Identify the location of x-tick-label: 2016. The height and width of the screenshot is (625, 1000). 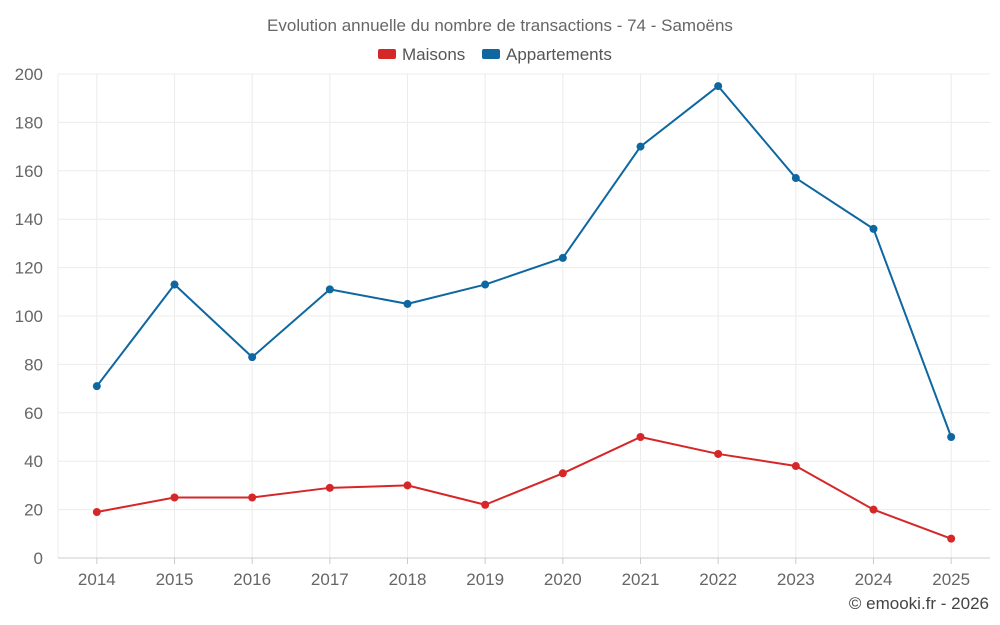
(252, 579).